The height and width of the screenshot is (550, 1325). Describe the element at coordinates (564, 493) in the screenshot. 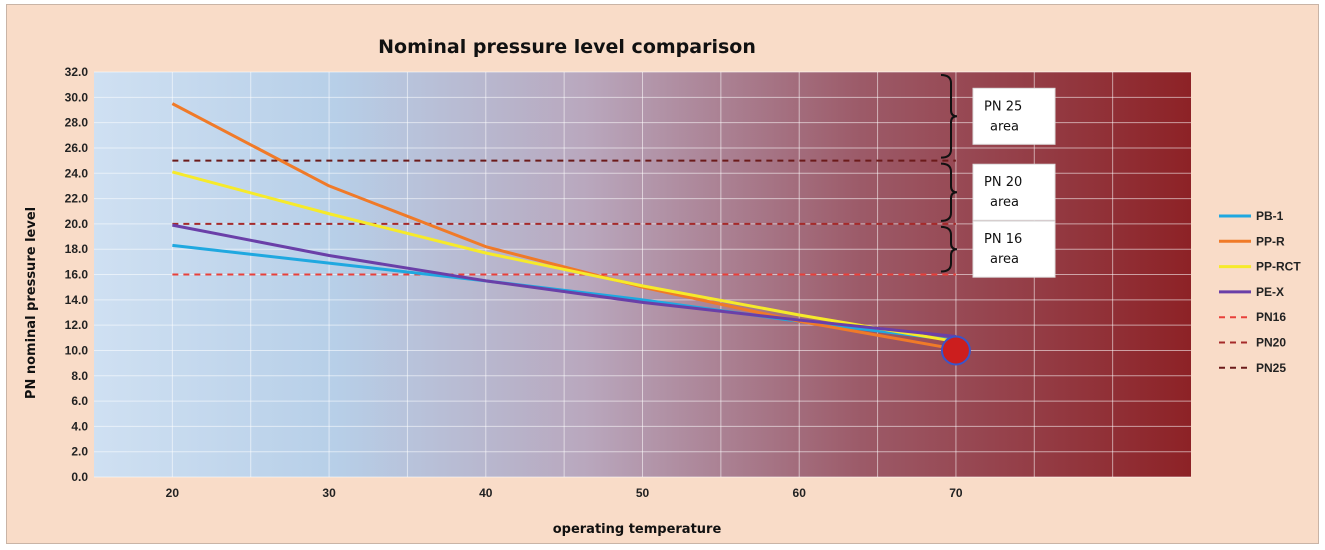

I see `x-axis-ticks: 20 30 40 50 60 70` at that location.